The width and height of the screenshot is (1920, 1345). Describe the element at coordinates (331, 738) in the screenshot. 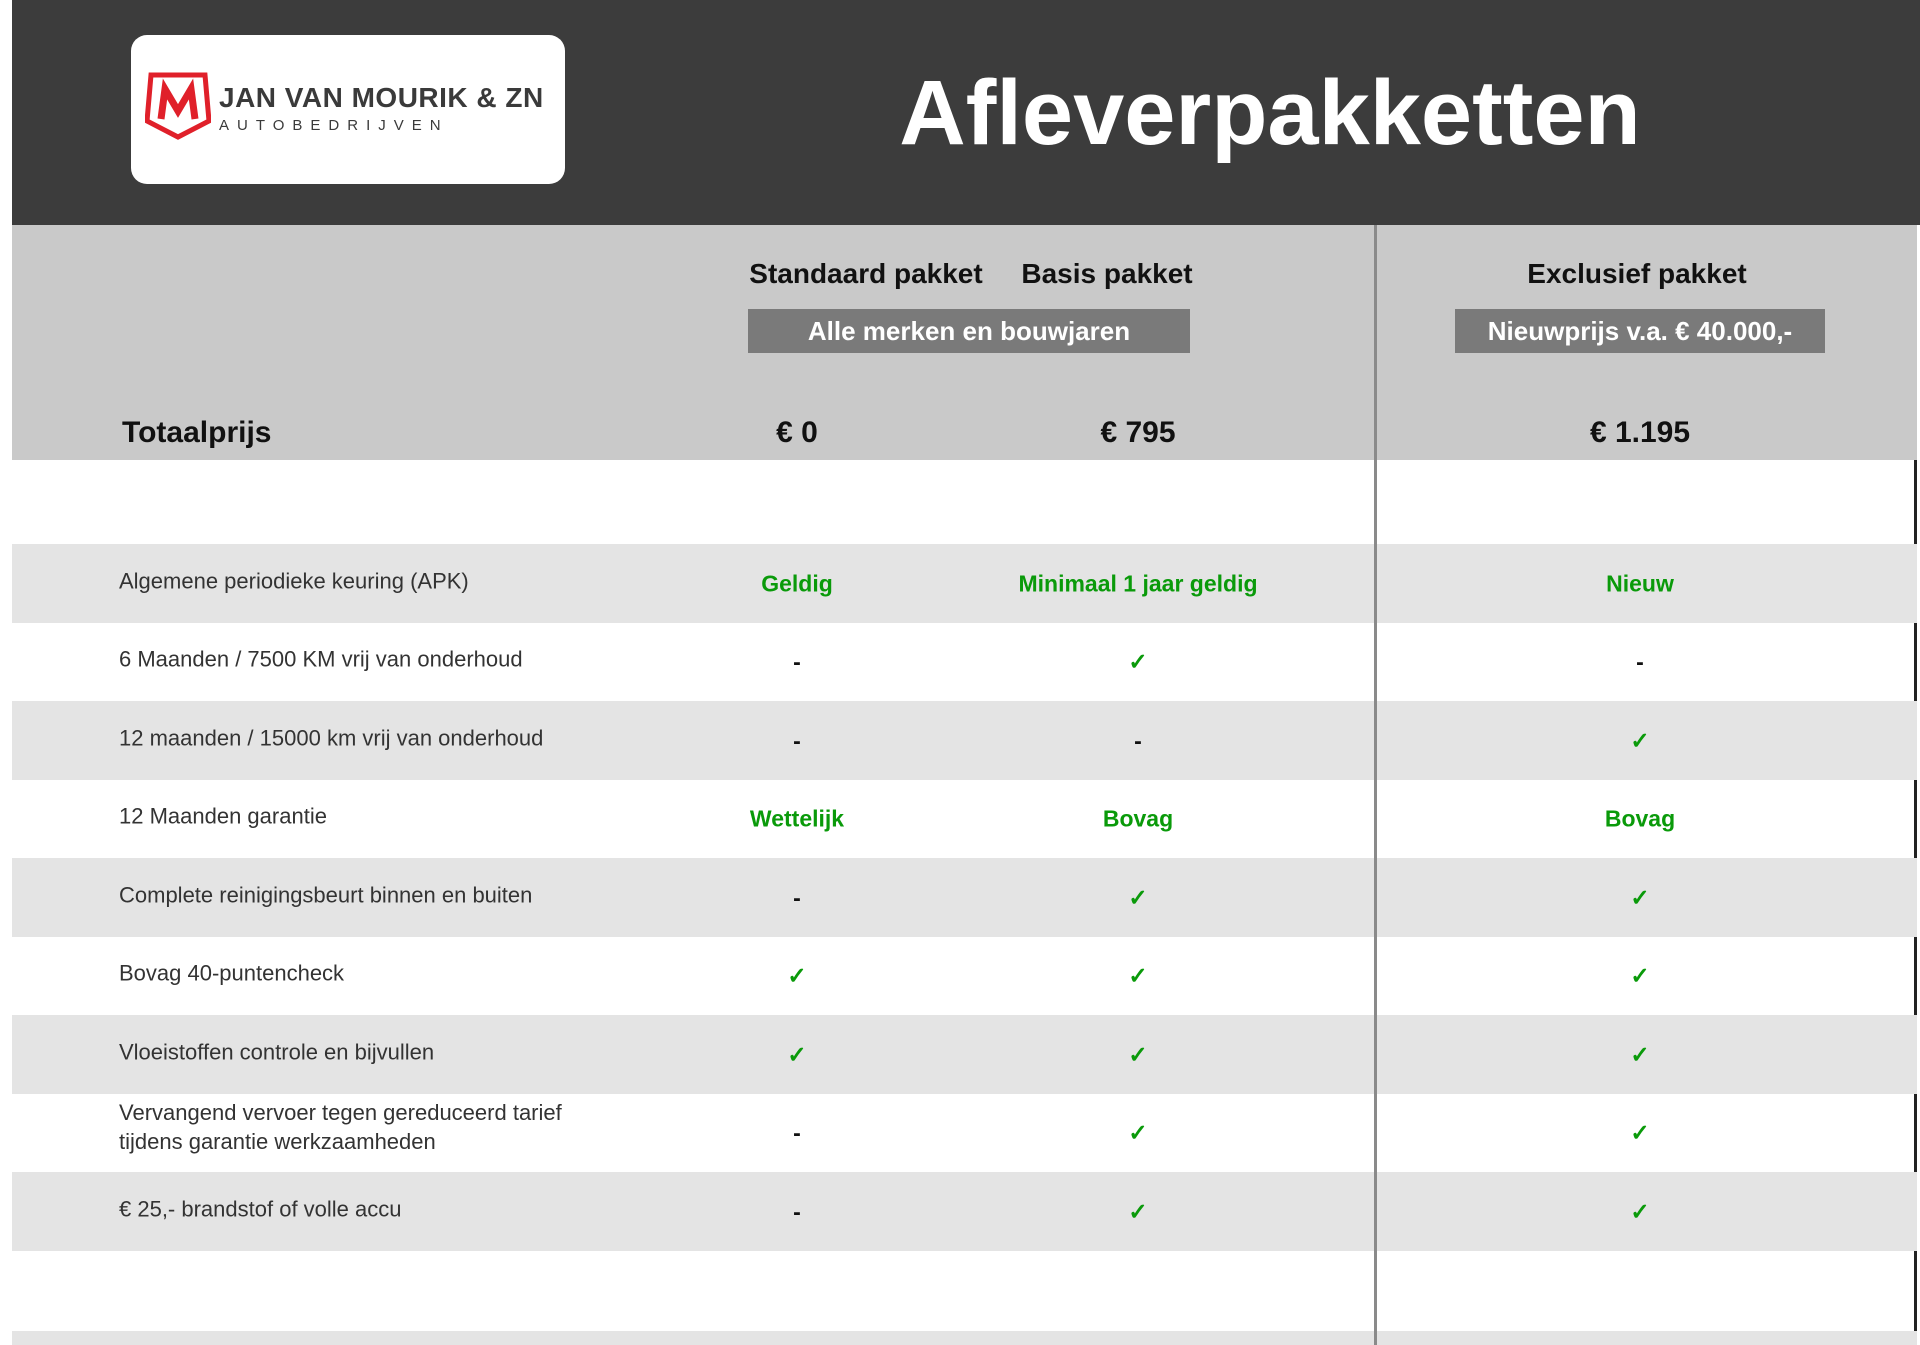

I see `feature-label: 12 maanden / 15000 km vrij van onderhoud` at that location.